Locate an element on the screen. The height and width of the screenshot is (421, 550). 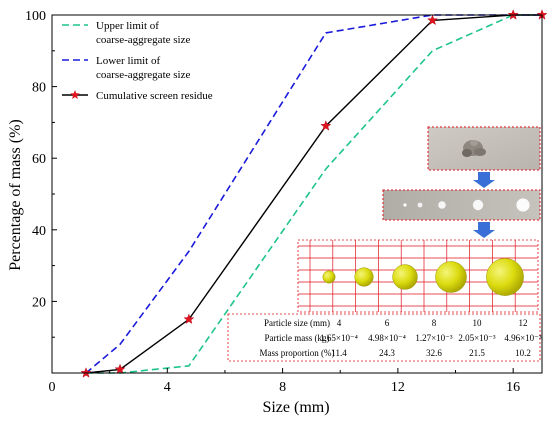
x-tick-label: 0 is located at coordinates (52, 387).